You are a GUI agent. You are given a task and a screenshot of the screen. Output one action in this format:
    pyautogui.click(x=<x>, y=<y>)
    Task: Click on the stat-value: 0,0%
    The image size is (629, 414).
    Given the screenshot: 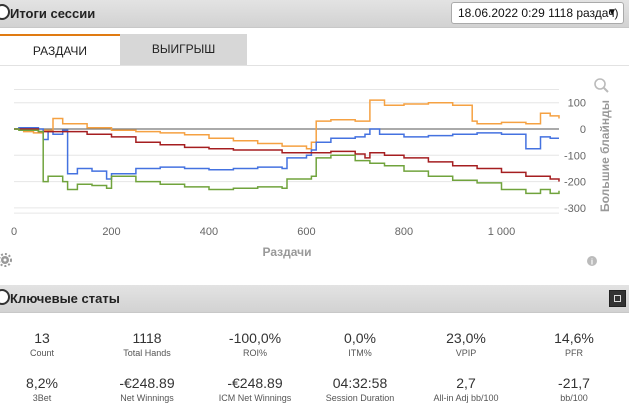 What is the action you would take?
    pyautogui.click(x=360, y=338)
    